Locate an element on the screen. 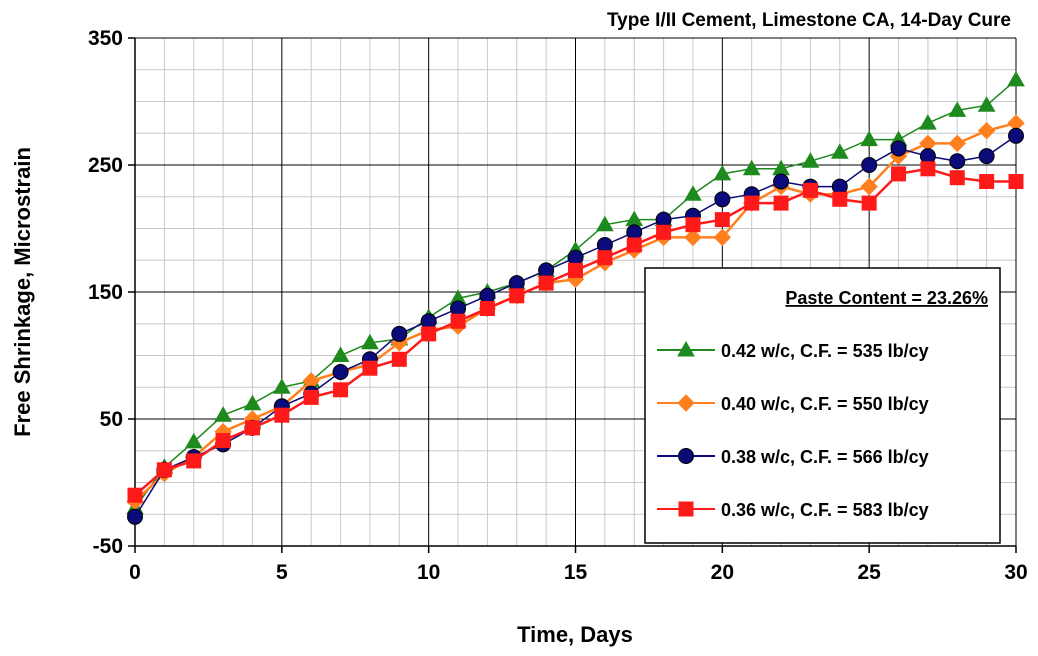  y-tick-label: 250 is located at coordinates (105, 165).